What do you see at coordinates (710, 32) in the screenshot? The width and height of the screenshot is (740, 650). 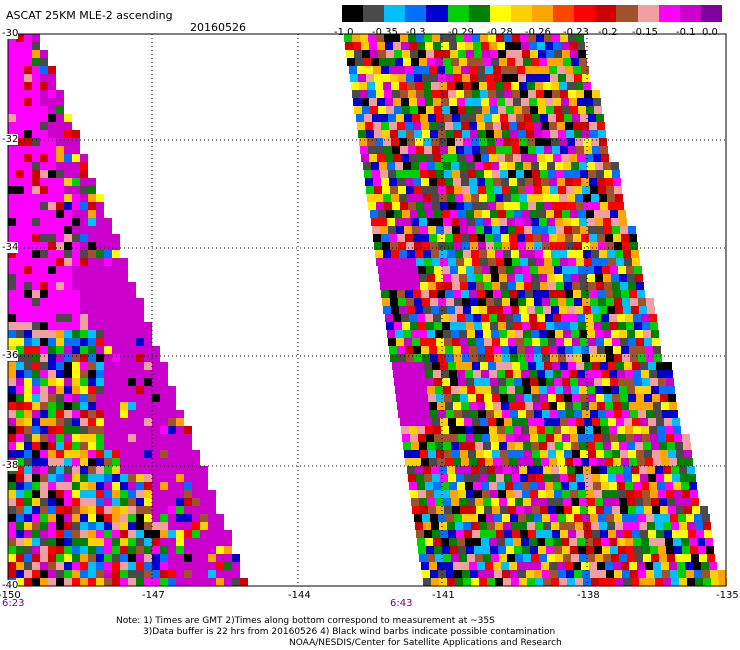 I see `colorbar-tick-label: 0.0` at bounding box center [710, 32].